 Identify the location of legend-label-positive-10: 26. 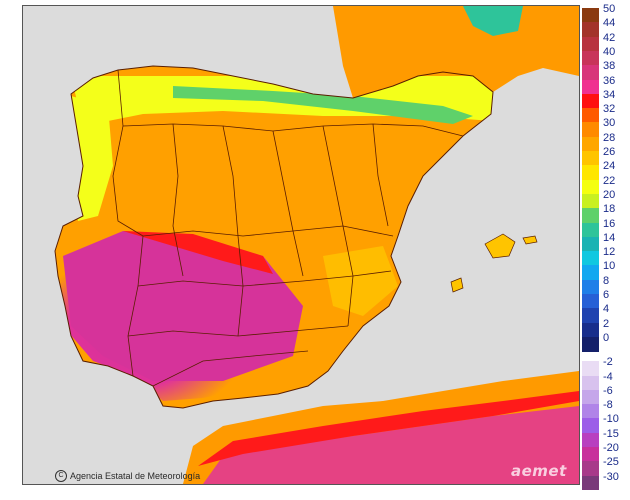
(609, 152).